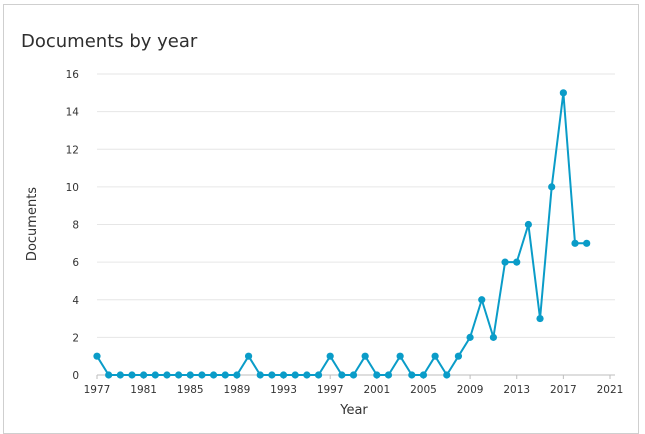 The width and height of the screenshot is (645, 434). I want to click on x-tick-label: 1985, so click(190, 390).